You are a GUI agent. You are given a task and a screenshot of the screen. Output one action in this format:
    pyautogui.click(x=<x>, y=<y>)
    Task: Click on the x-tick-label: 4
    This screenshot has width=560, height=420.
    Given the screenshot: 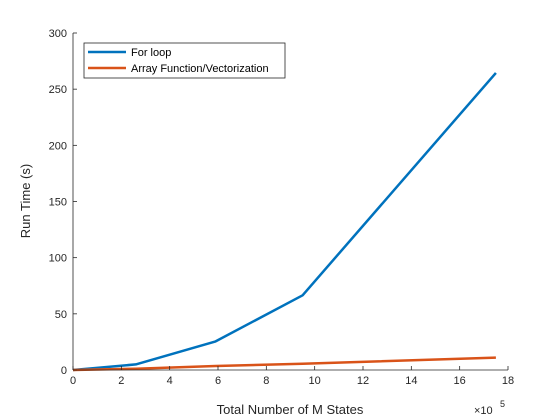 What is the action you would take?
    pyautogui.click(x=170, y=381)
    